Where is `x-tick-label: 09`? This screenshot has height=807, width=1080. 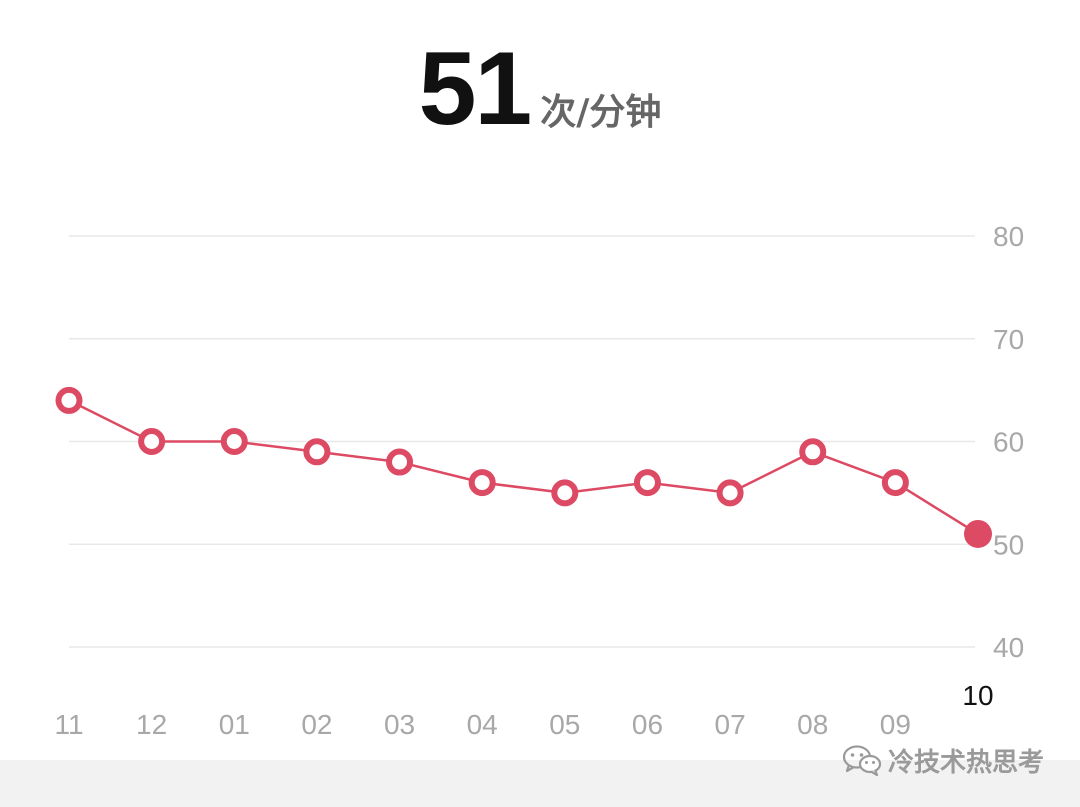 x-tick-label: 09 is located at coordinates (895, 724).